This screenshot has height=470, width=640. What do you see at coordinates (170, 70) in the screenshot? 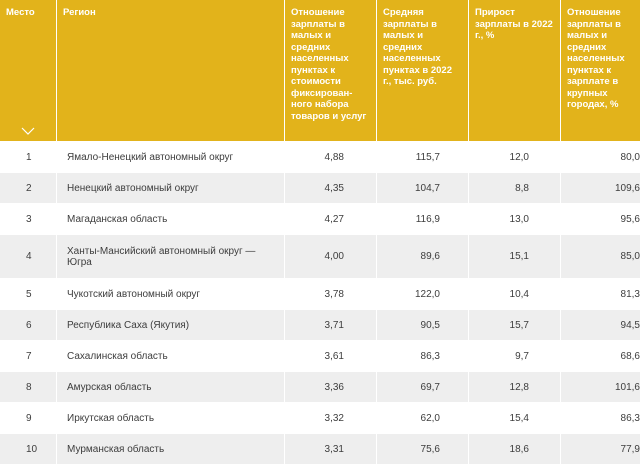
I see `header-region: Регион` at bounding box center [170, 70].